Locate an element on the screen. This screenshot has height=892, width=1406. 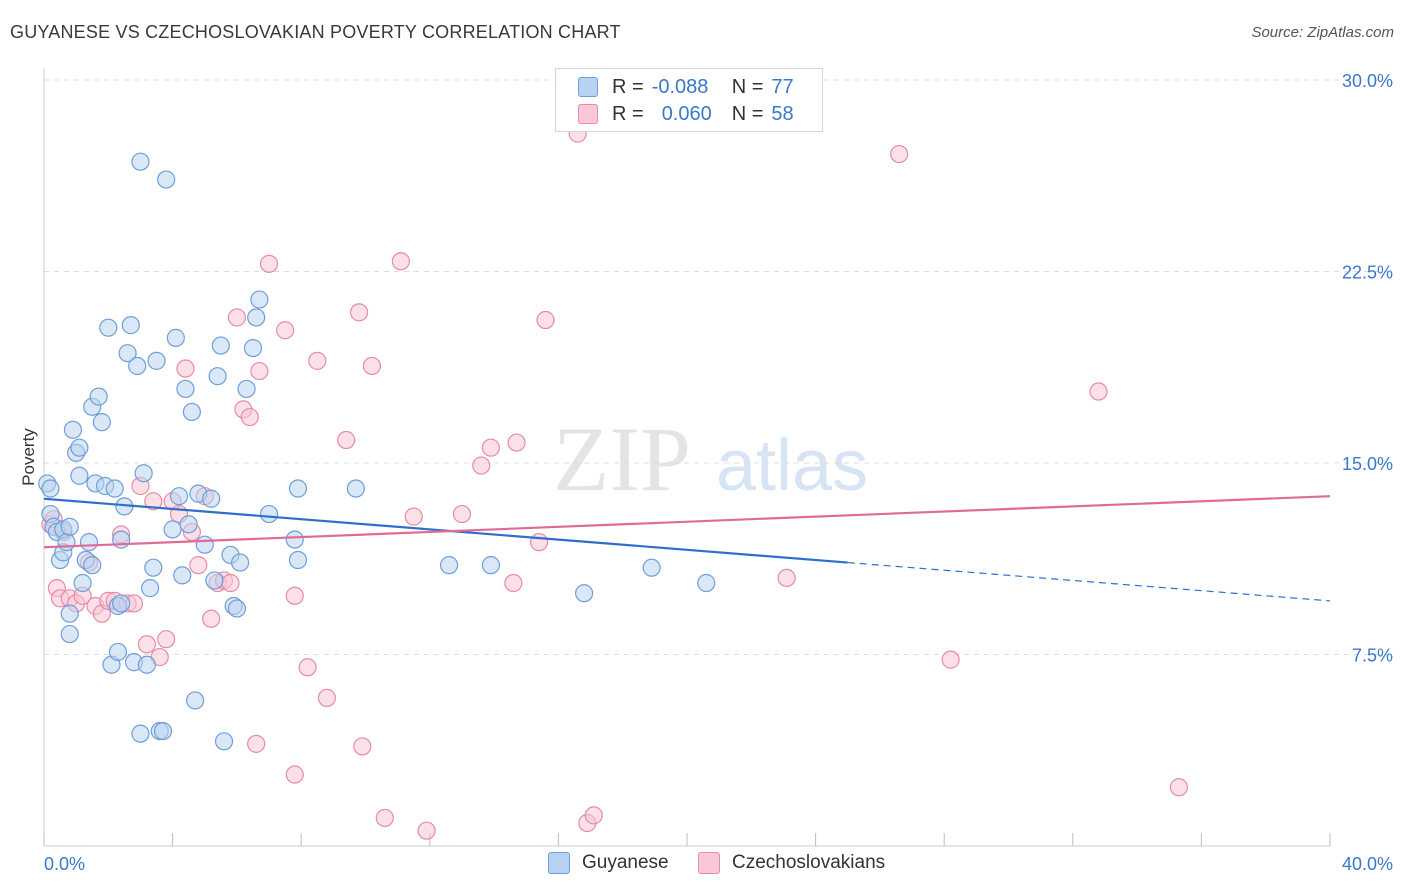
watermark-zip: ZIP is located at coordinates (622, 459).